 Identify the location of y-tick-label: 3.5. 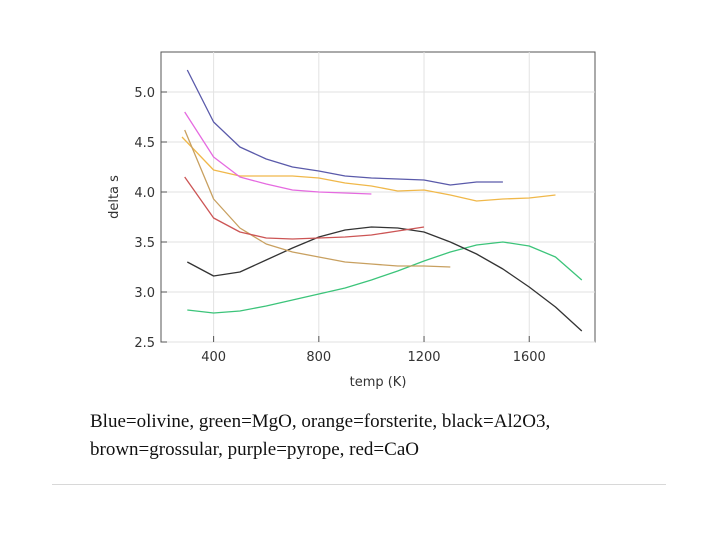
(144, 243).